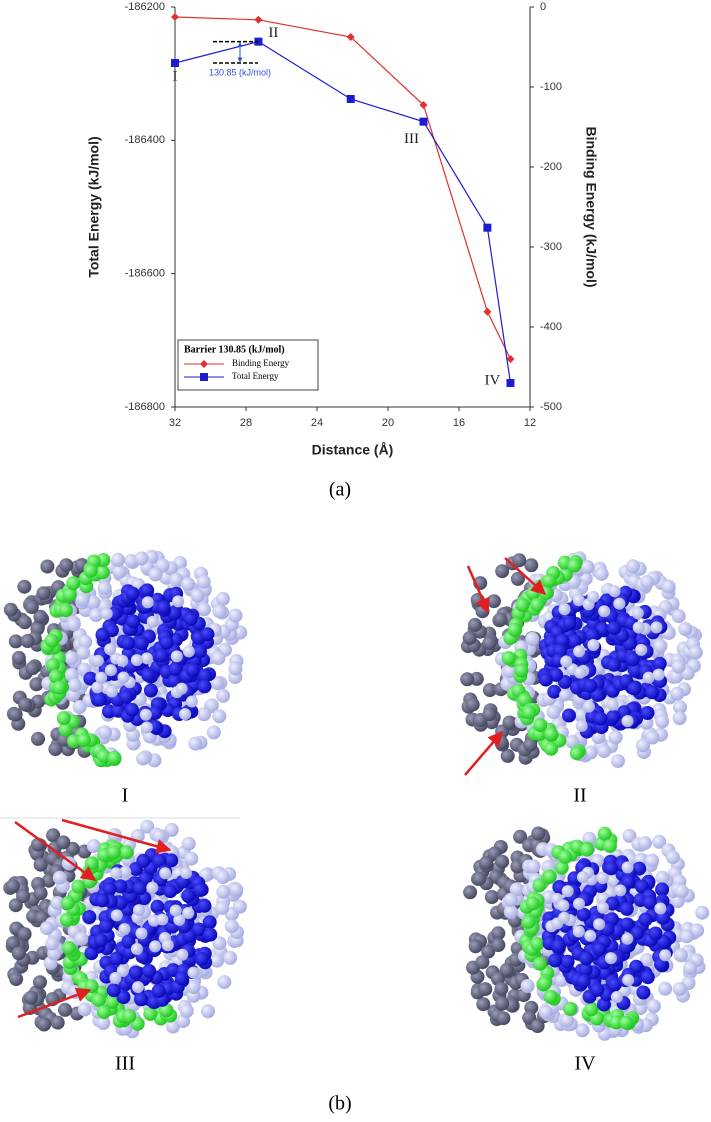 Image resolution: width=711 pixels, height=1122 pixels. What do you see at coordinates (591, 206) in the screenshot?
I see `y2-axis-label: Binding Energy (kJ/mol)` at bounding box center [591, 206].